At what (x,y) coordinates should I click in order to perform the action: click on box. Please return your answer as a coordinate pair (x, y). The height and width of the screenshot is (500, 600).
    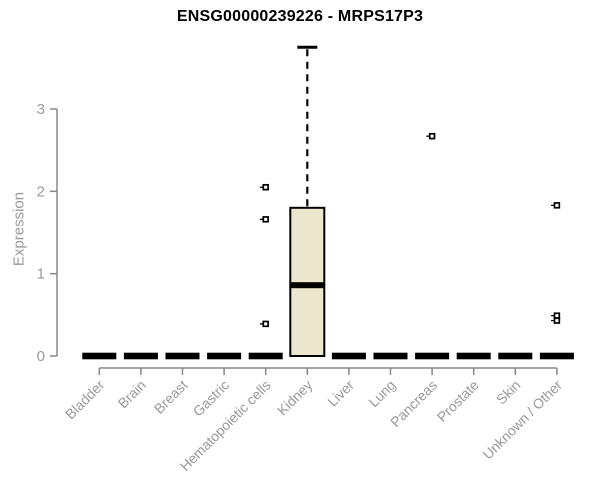
    Looking at the image, I should click on (307, 281).